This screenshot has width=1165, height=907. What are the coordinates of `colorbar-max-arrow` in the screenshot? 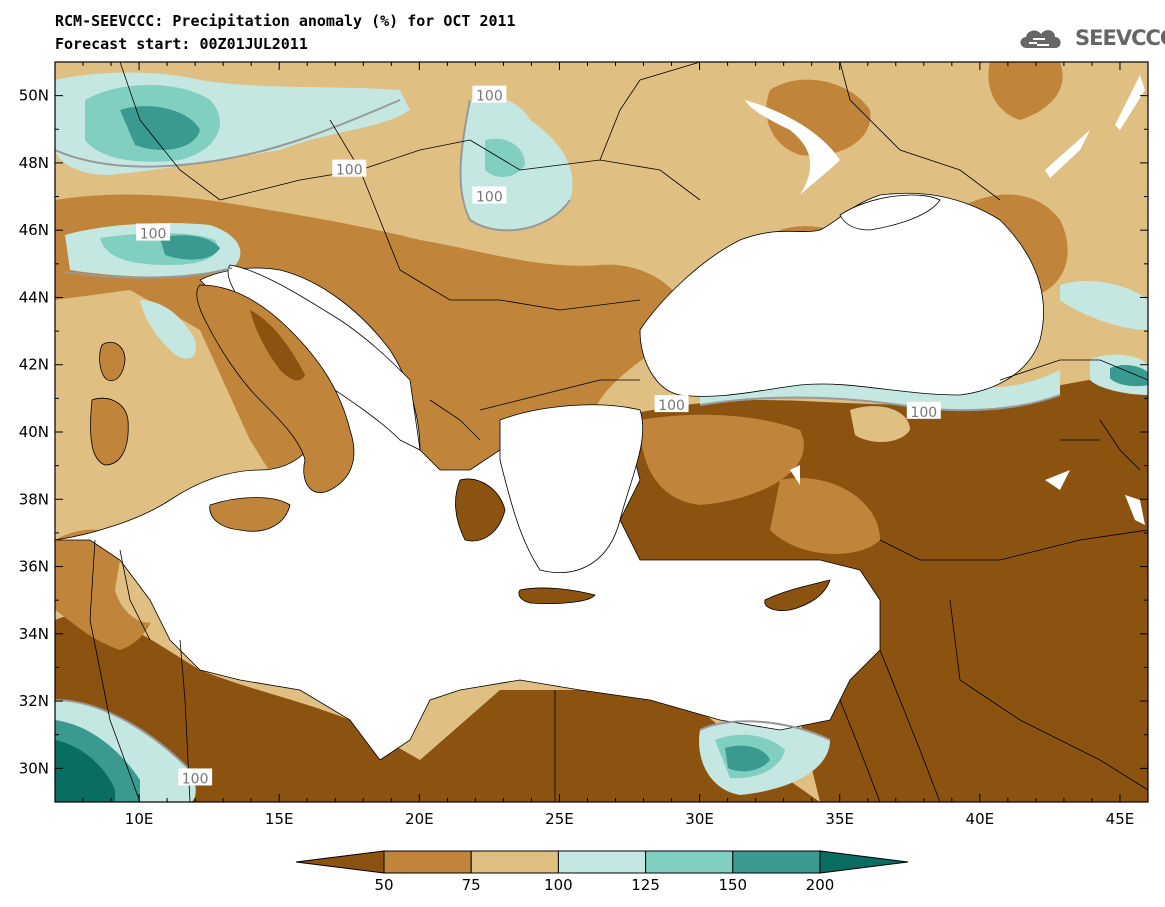 It's located at (864, 862).